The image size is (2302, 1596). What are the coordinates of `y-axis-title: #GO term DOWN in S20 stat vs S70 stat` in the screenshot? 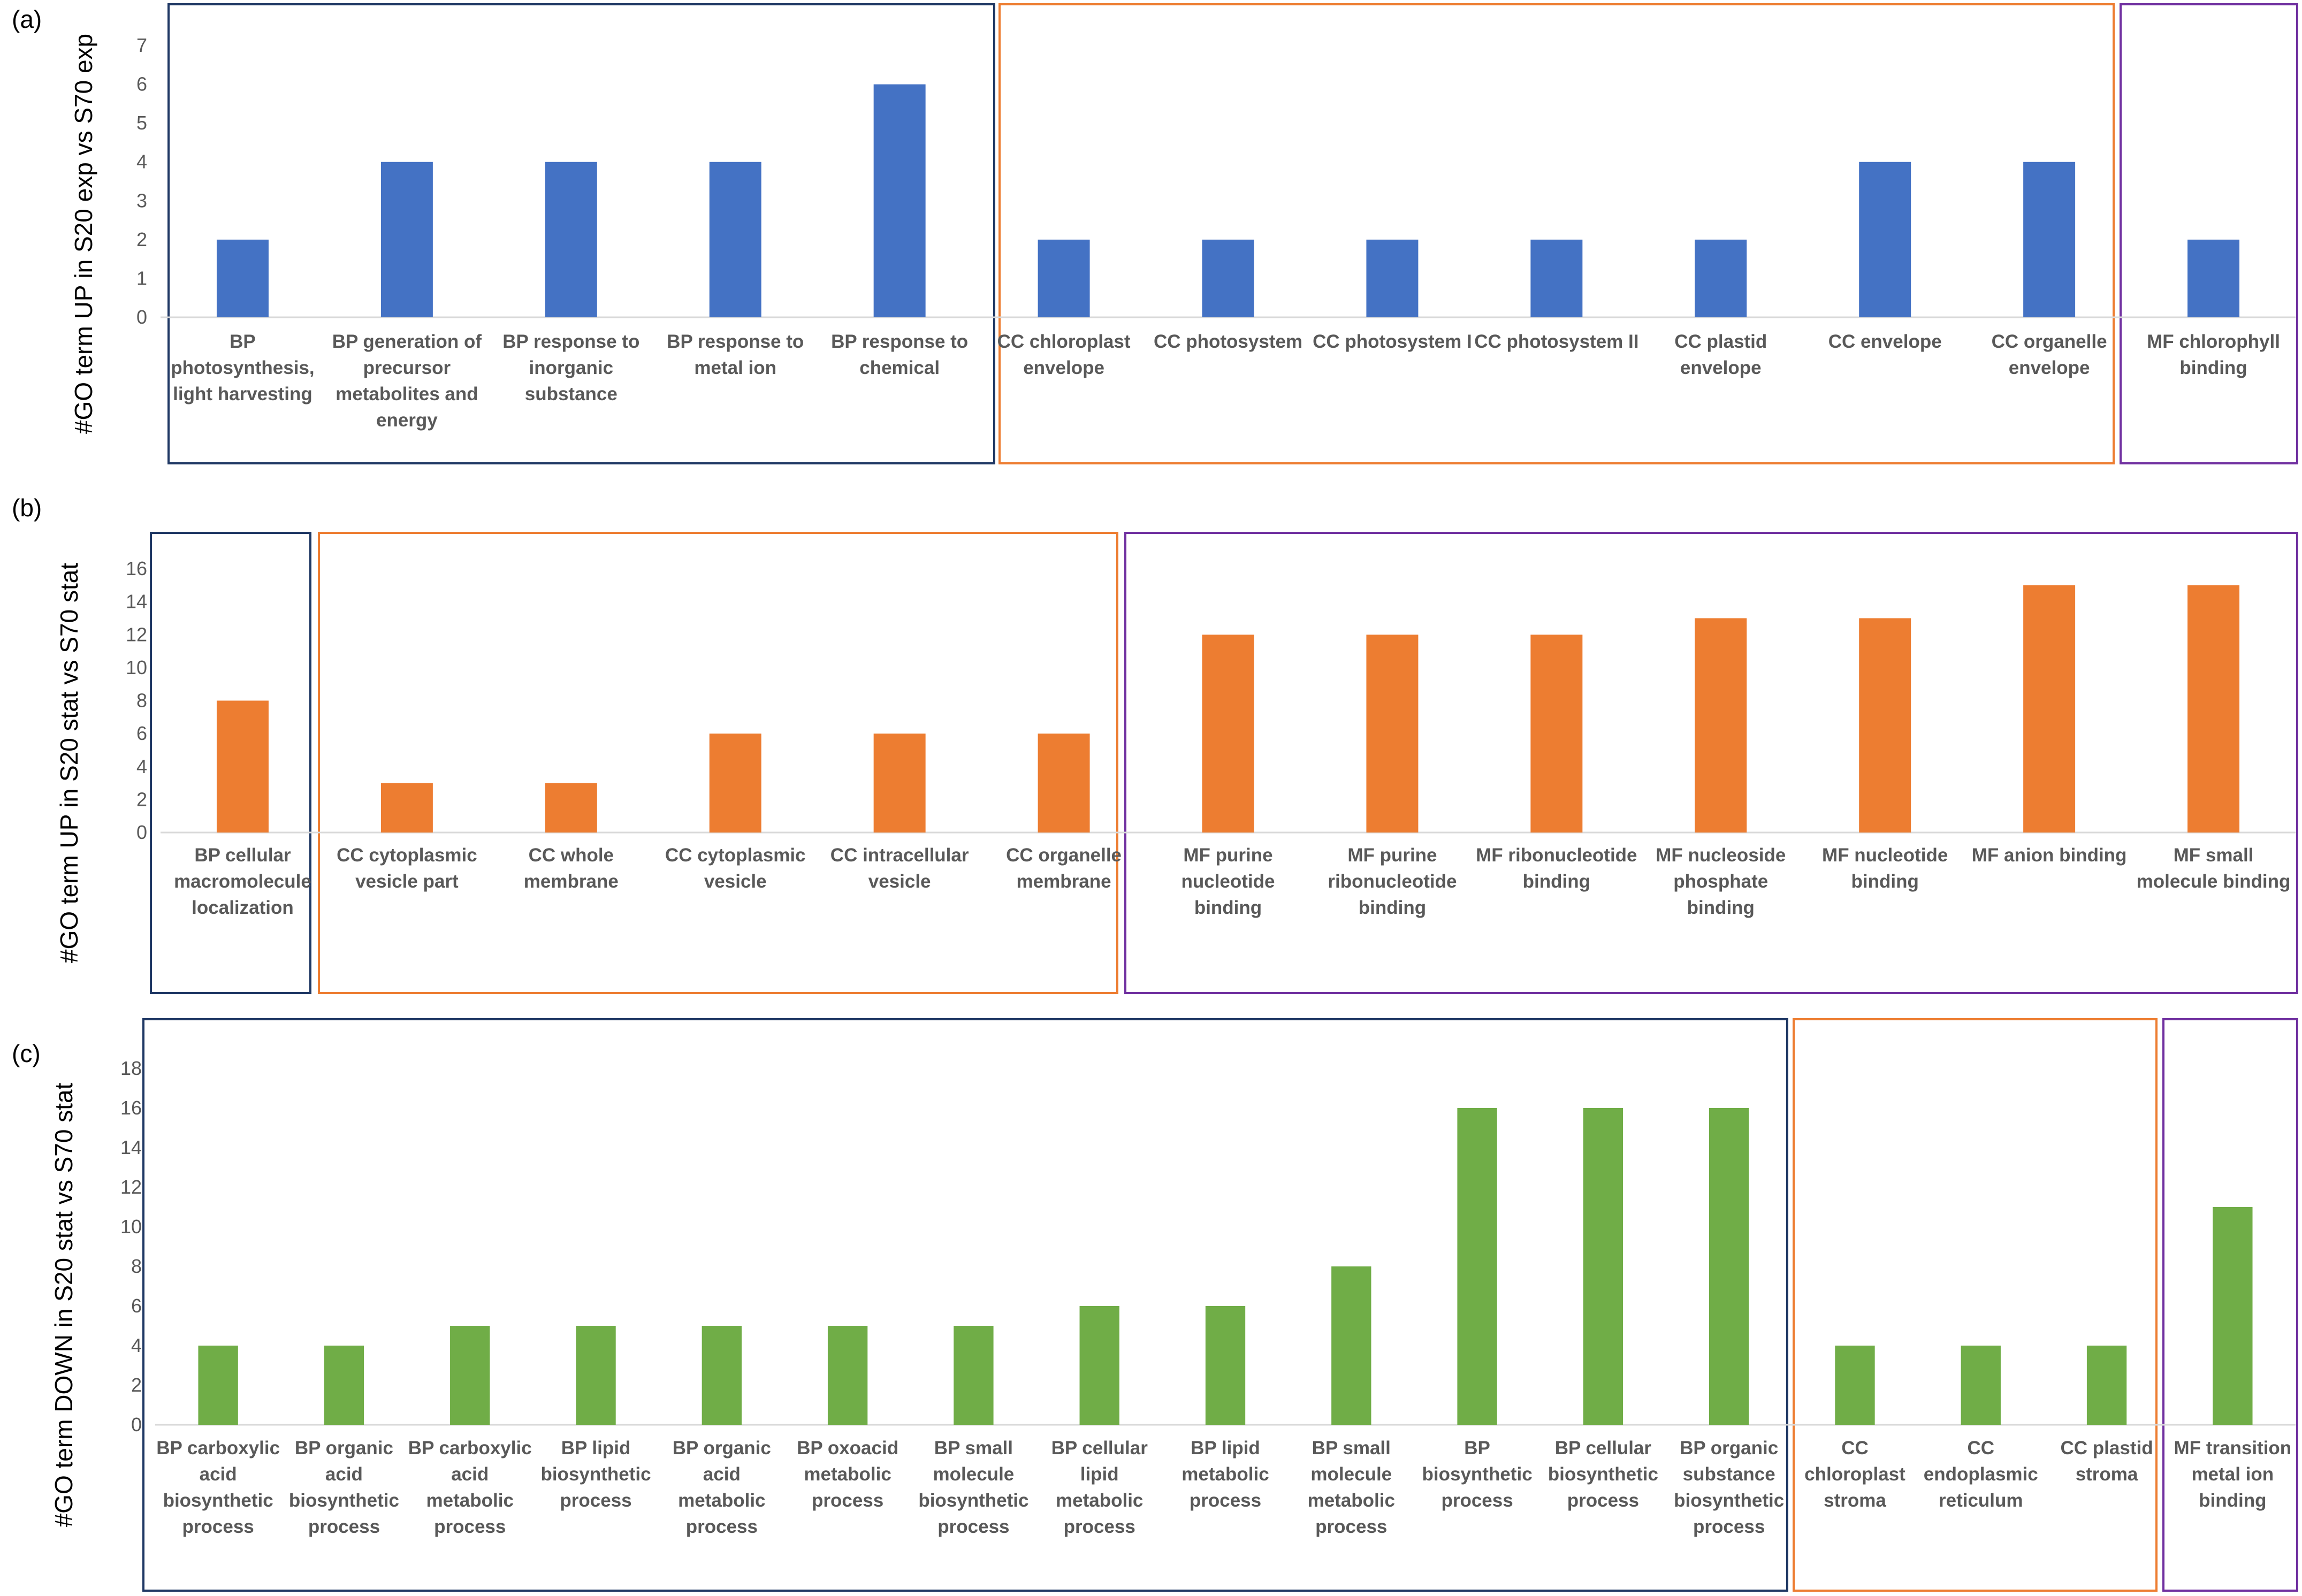 It's located at (64, 1304).